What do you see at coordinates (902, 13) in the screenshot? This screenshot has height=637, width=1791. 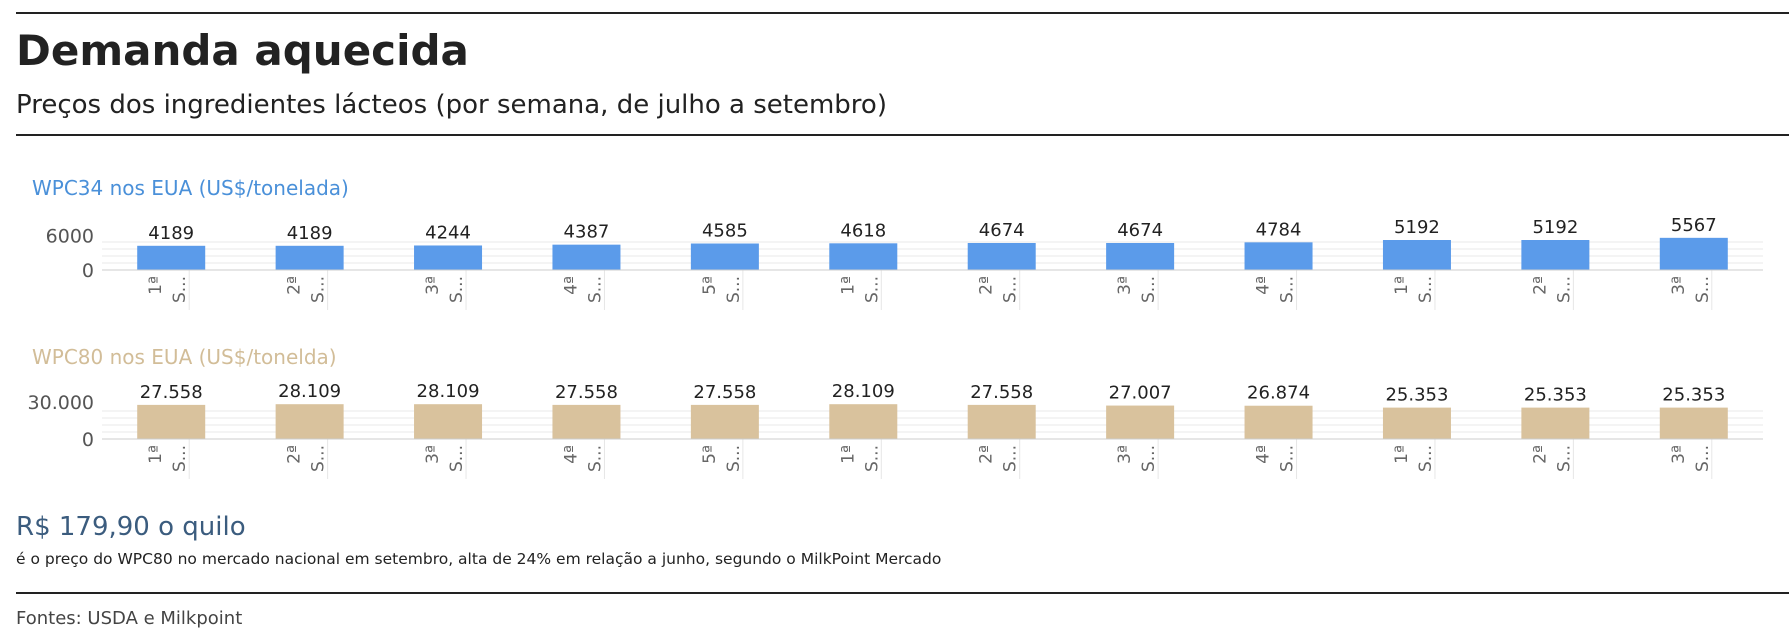 I see `top-rule` at bounding box center [902, 13].